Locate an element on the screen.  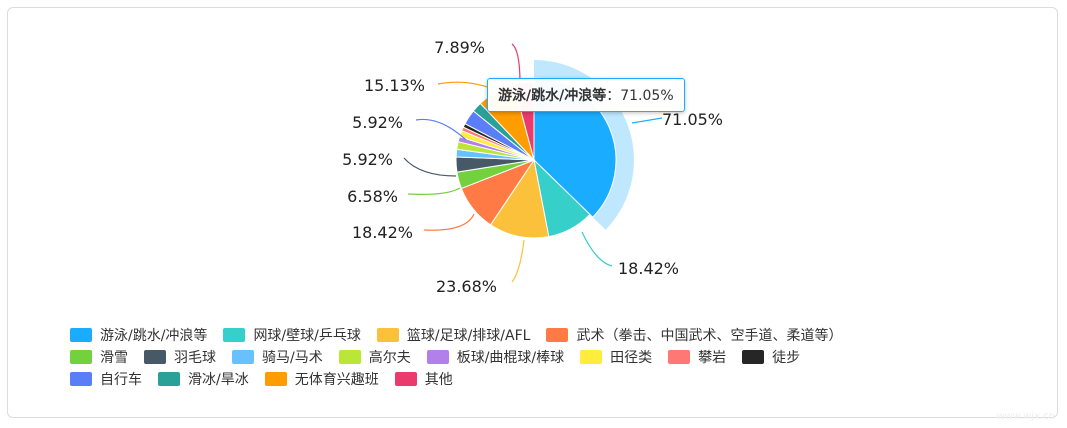
legend-item: 自行车 is located at coordinates (106, 379).